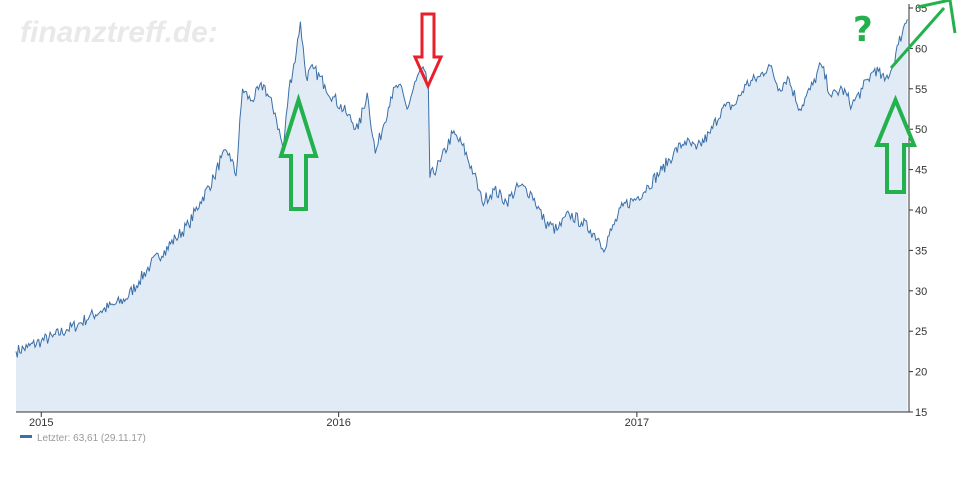 Image resolution: width=970 pixels, height=500 pixels. Describe the element at coordinates (921, 49) in the screenshot. I see `y-tick-label: 60` at that location.